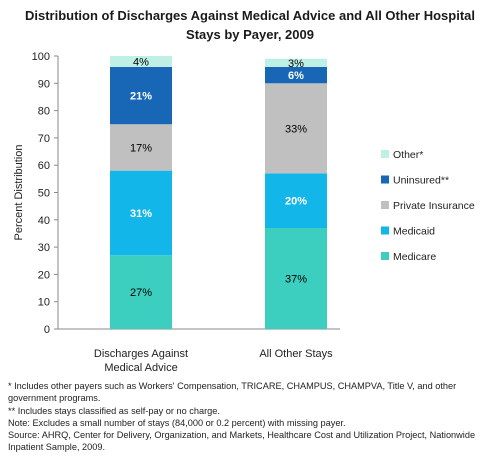 The width and height of the screenshot is (500, 461). I want to click on y-axis-label: Percent Distribution, so click(19, 193).